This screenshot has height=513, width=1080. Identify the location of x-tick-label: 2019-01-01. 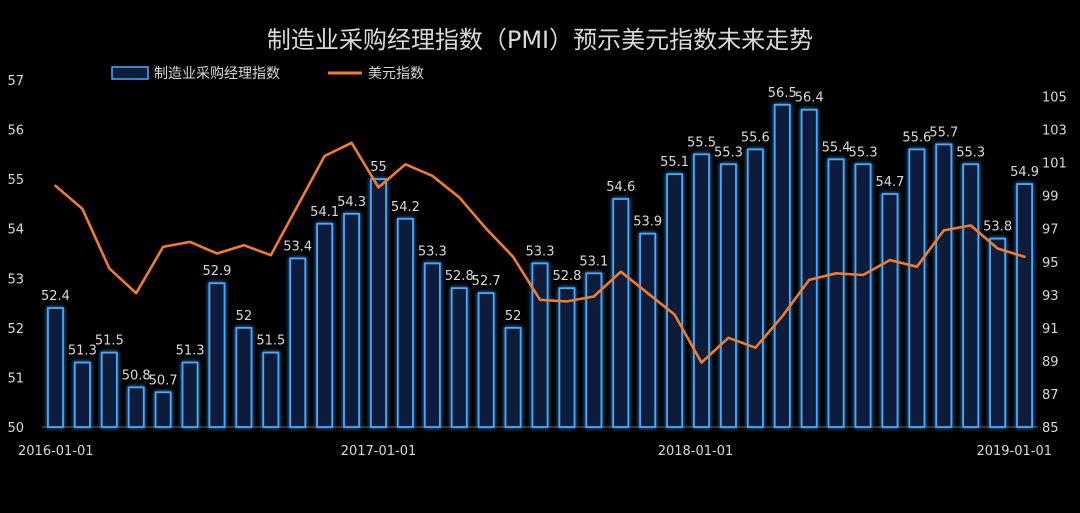
(1014, 451).